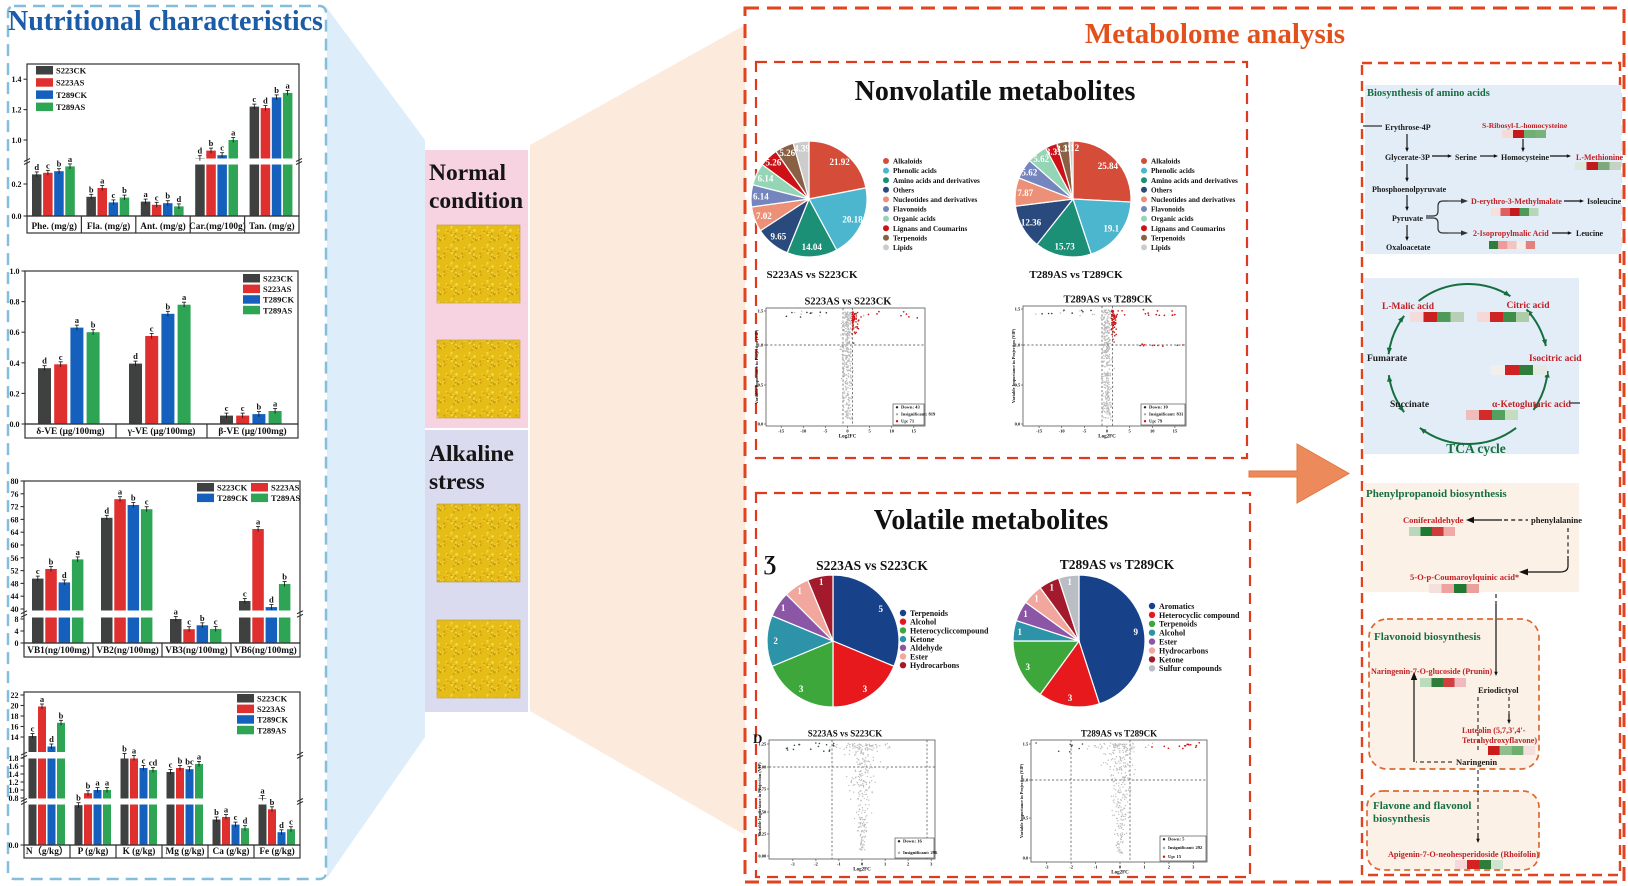 The image size is (1628, 886). I want to click on svg-text: Flavone and flavonol, so click(1422, 806).